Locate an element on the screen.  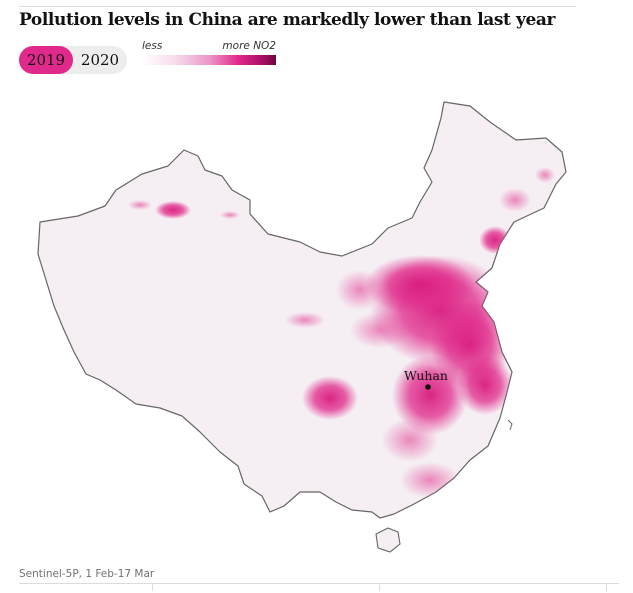
east-coast-islands is located at coordinates (510, 425).